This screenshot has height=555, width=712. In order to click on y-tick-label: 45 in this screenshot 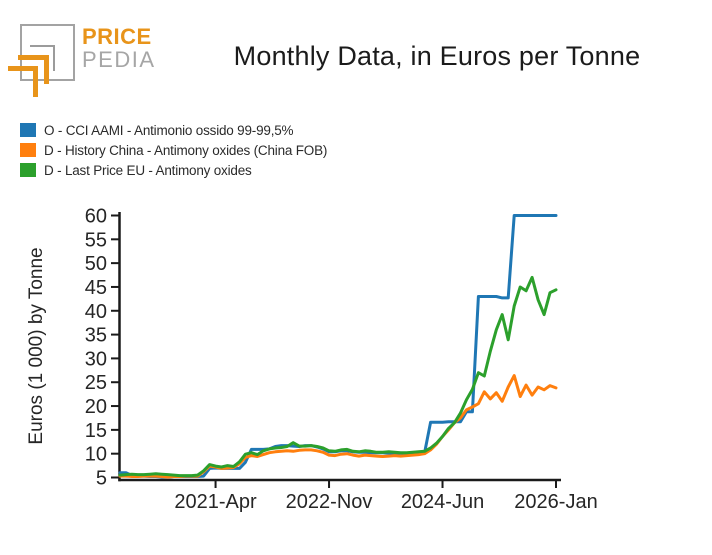, I will do `click(96, 288)`.